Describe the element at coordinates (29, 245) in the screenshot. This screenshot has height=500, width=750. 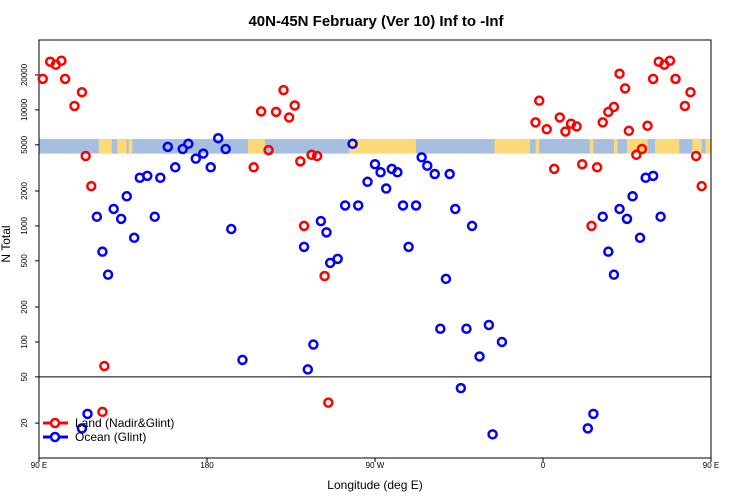
I see `y-axis: 20 50 100 200 500 1000 2000 5000 10000 20000` at that location.